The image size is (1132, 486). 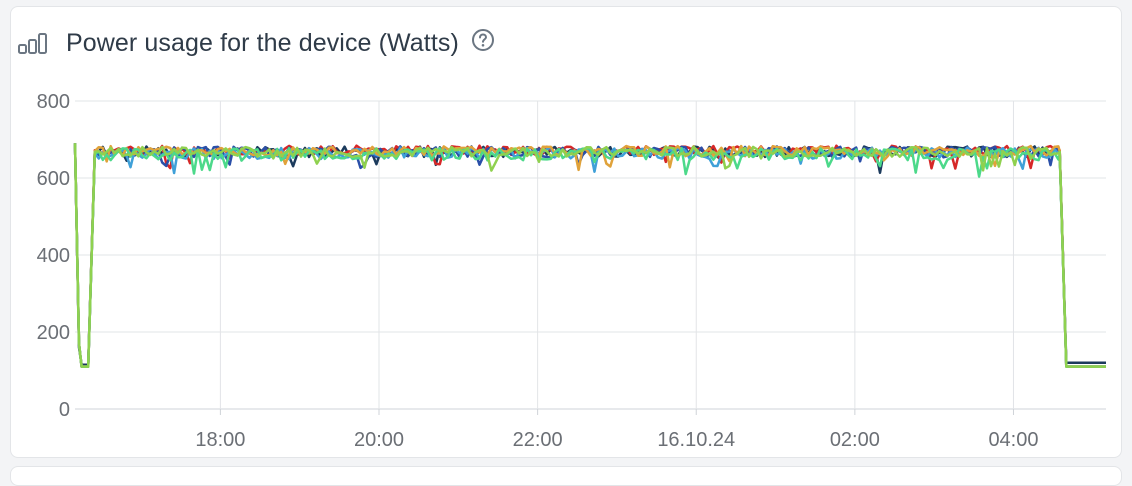 I want to click on x-tick-label: 20:00, so click(x=379, y=440).